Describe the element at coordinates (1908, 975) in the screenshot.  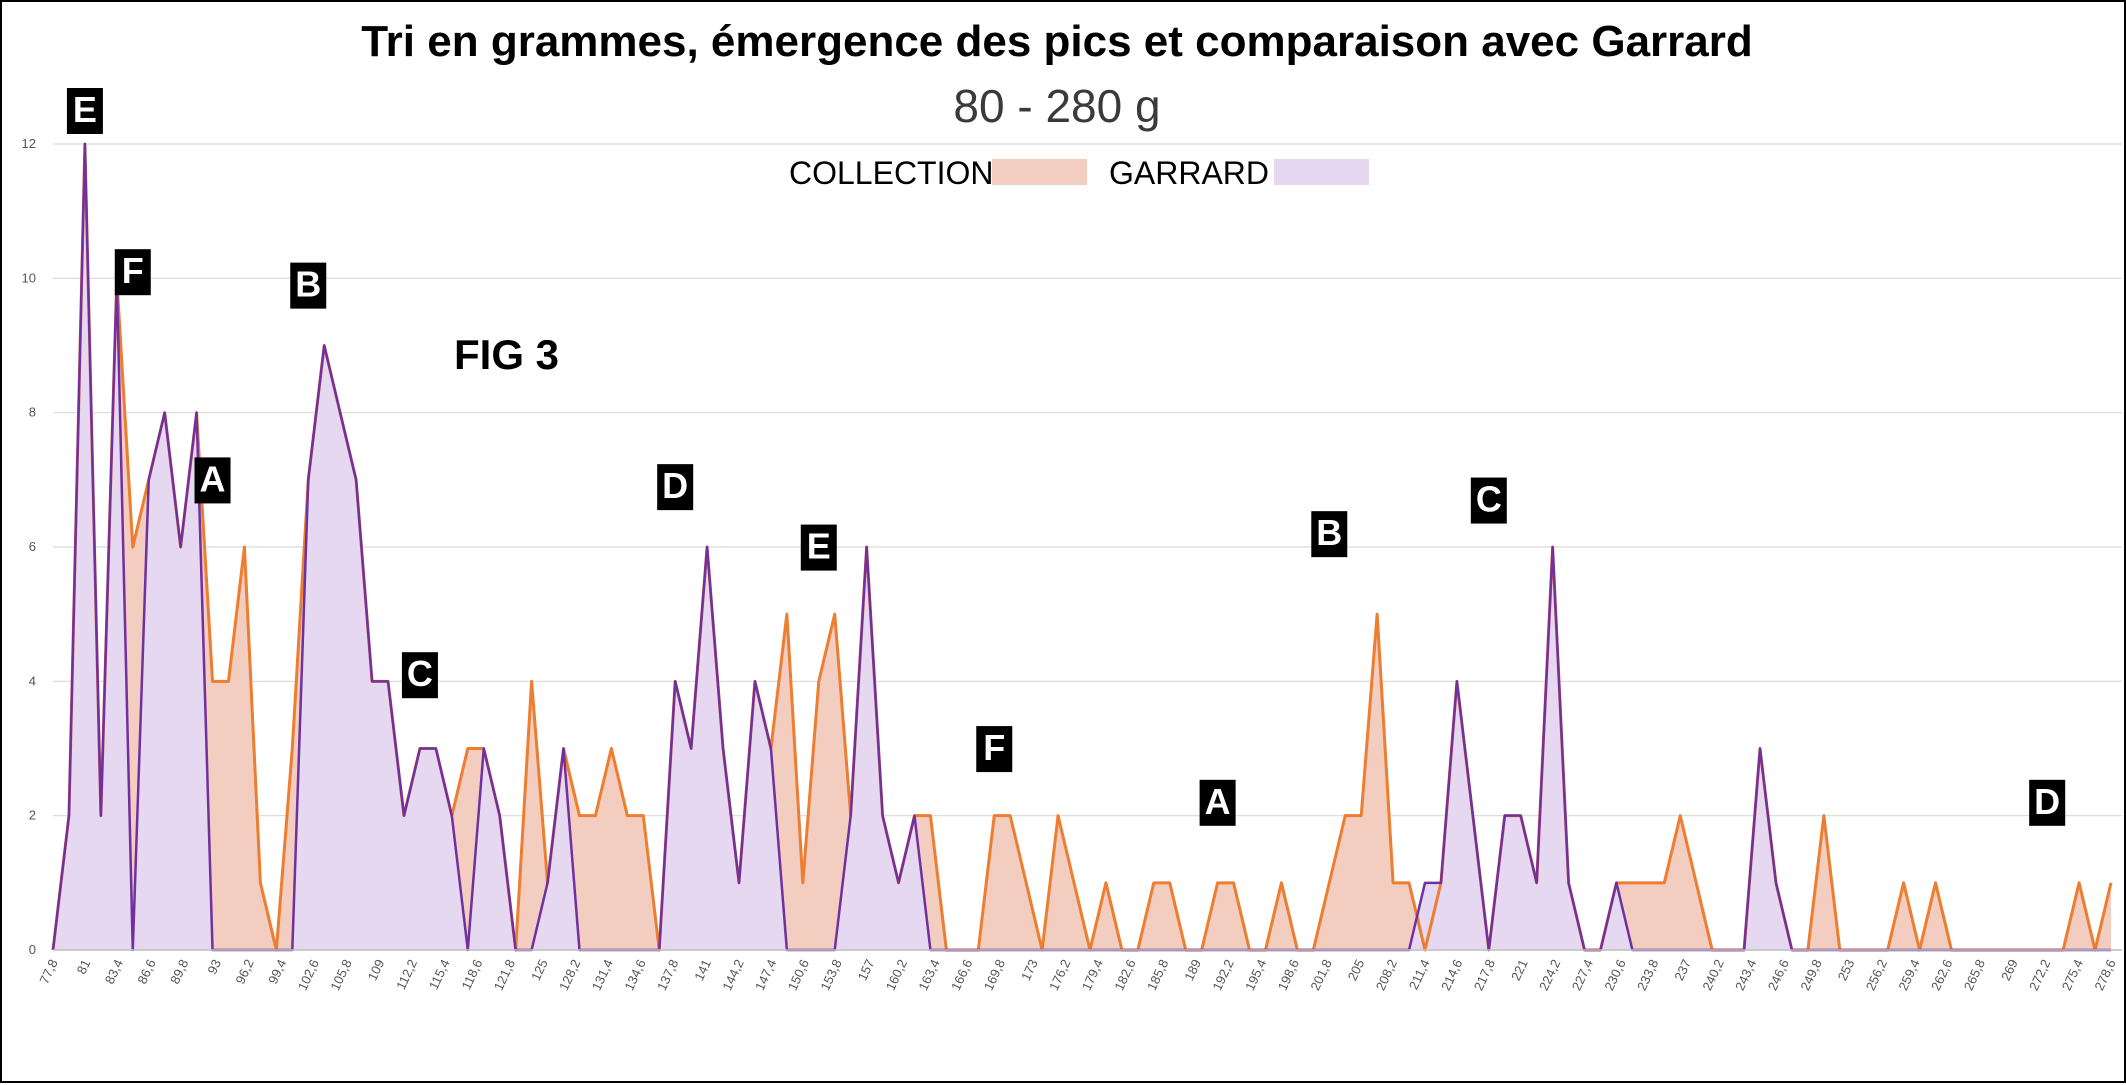
I see `x-tick-label: 259,4` at that location.